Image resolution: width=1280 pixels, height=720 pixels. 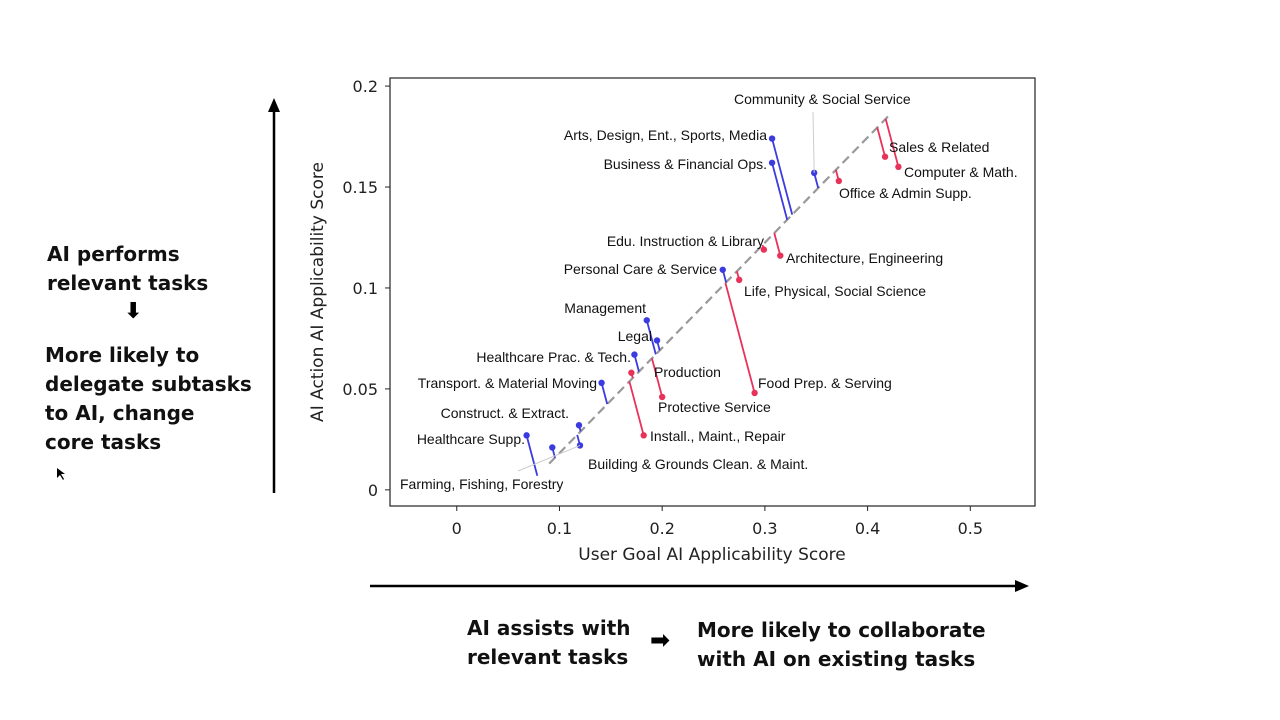 I want to click on data-points, so click(x=712, y=293).